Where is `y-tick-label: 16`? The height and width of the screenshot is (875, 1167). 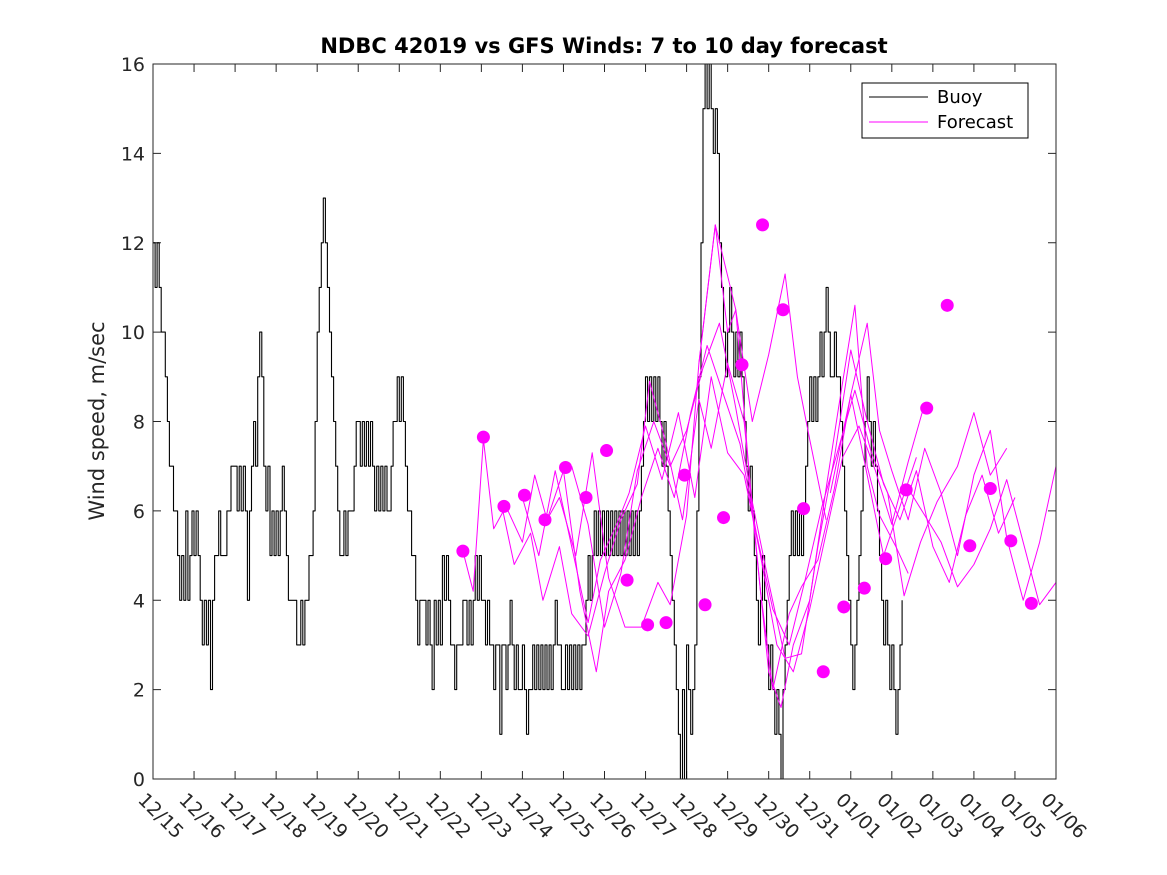
y-tick-label: 16 is located at coordinates (133, 65).